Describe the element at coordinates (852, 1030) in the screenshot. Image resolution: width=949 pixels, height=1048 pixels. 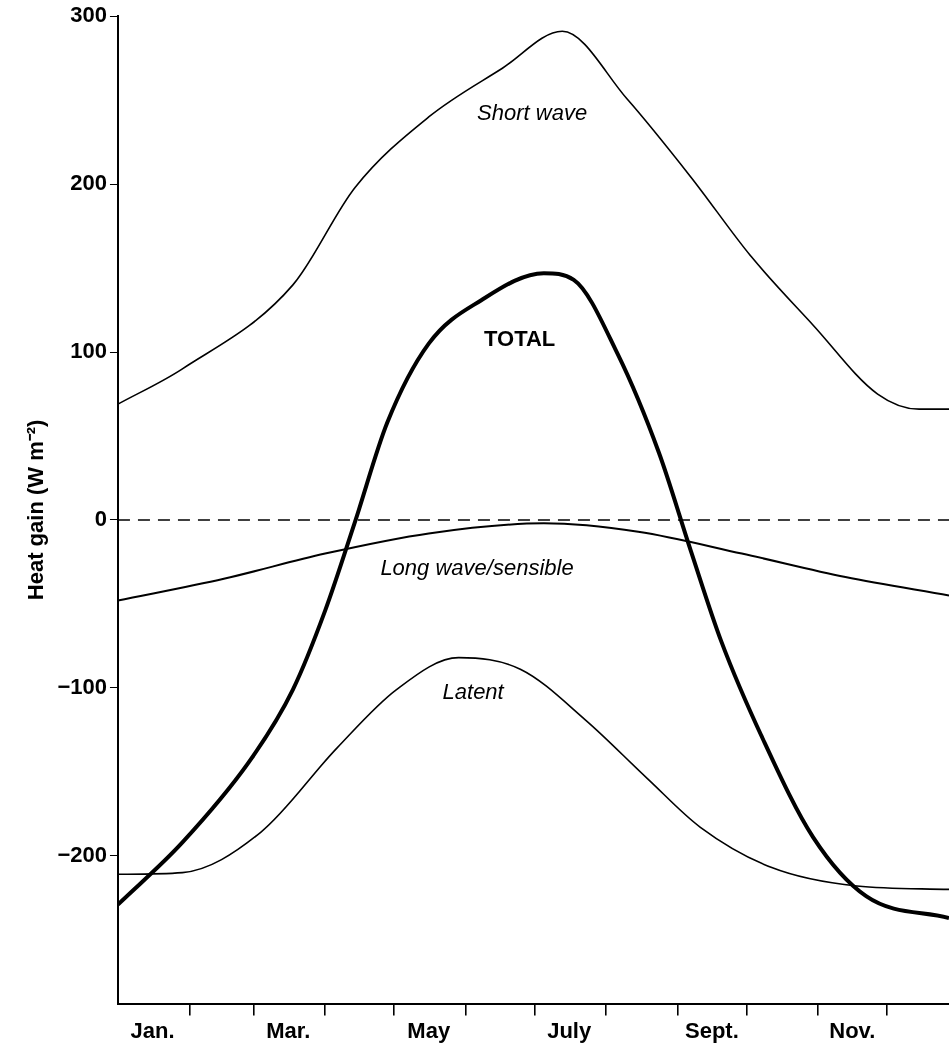
I see `x-tick-label: Nov.` at that location.